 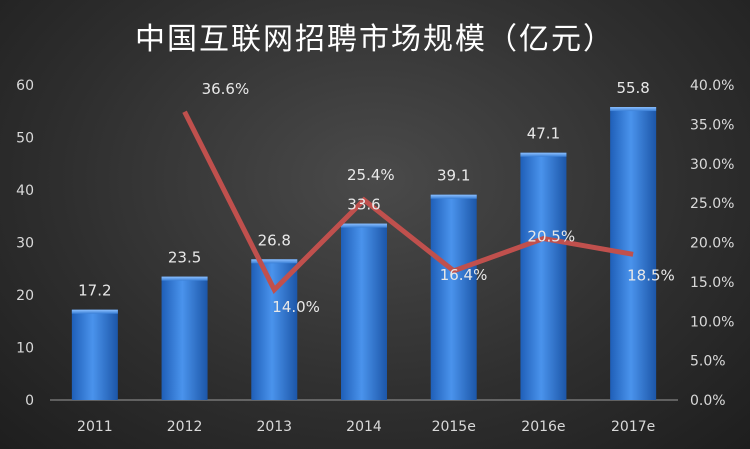 I want to click on right-tick-label: 10.0%, so click(x=712, y=322).